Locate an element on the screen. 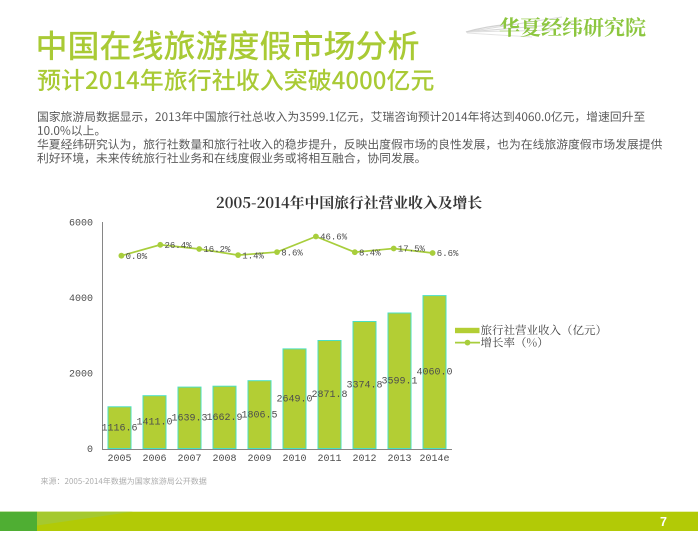 This screenshot has height=536, width=698. svg-text: 46.6% is located at coordinates (334, 238).